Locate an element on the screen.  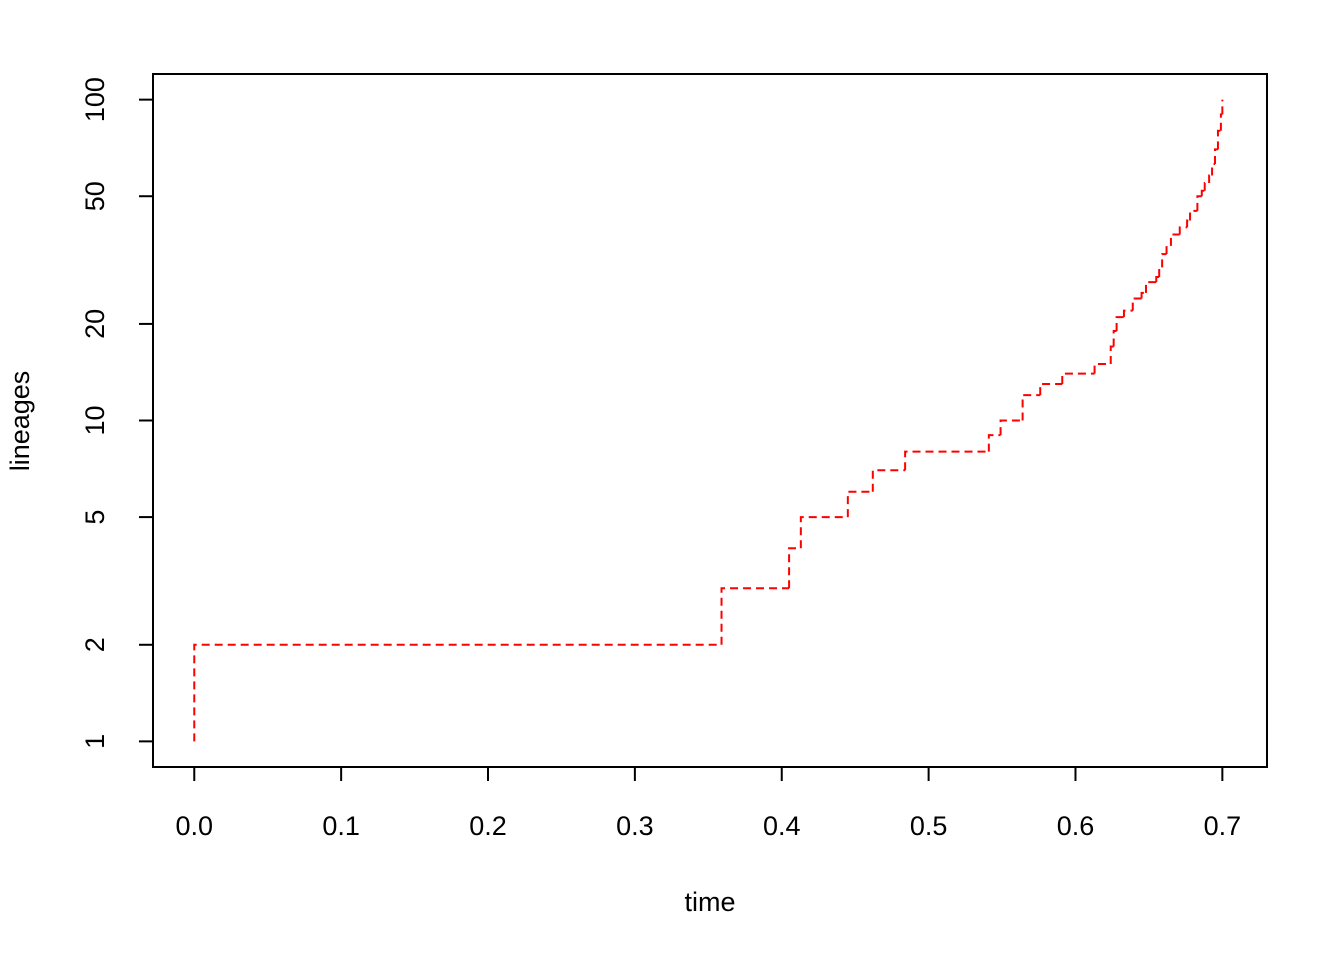
x-tick-label: 0.6 is located at coordinates (1076, 826).